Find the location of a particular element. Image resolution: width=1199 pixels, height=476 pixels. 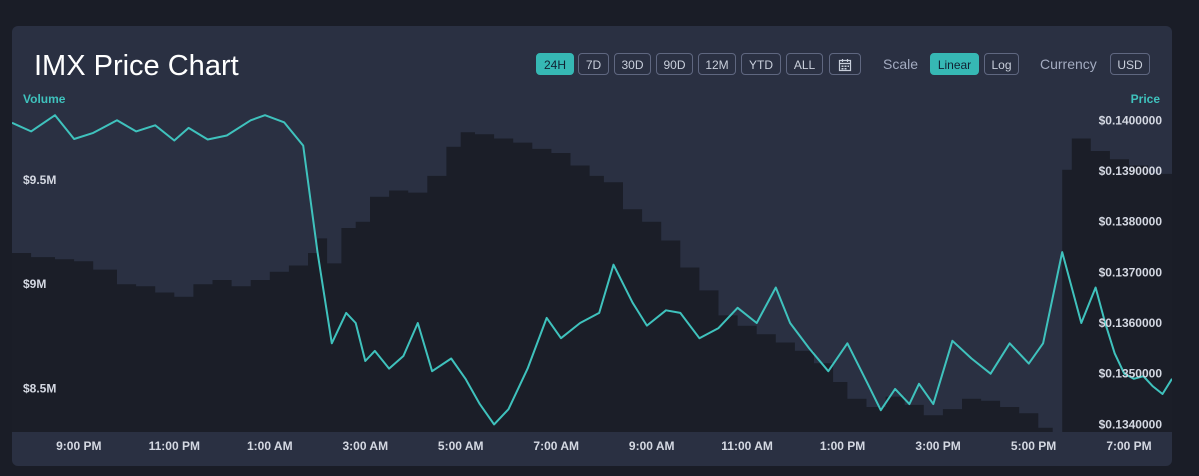

x-tick-label: 11:00 AM is located at coordinates (747, 446).